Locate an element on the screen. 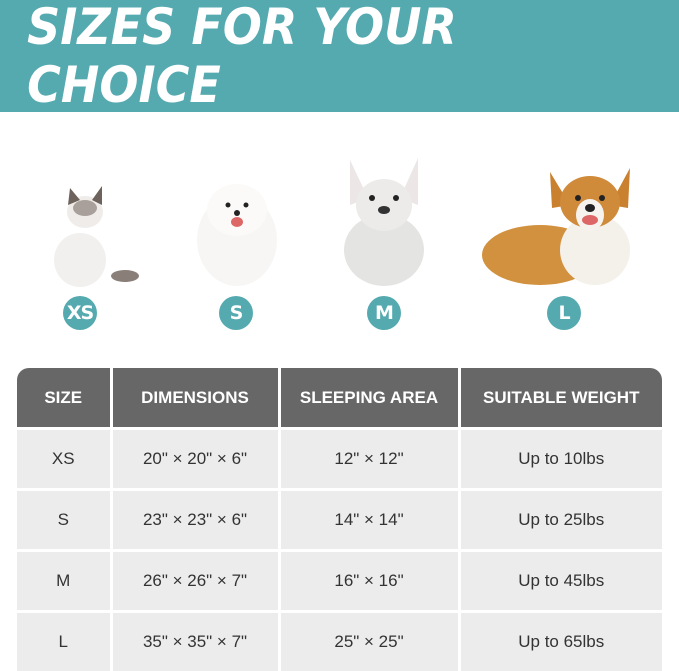  header-suitable-weight: SUITABLE WEIGHT is located at coordinates (560, 398).